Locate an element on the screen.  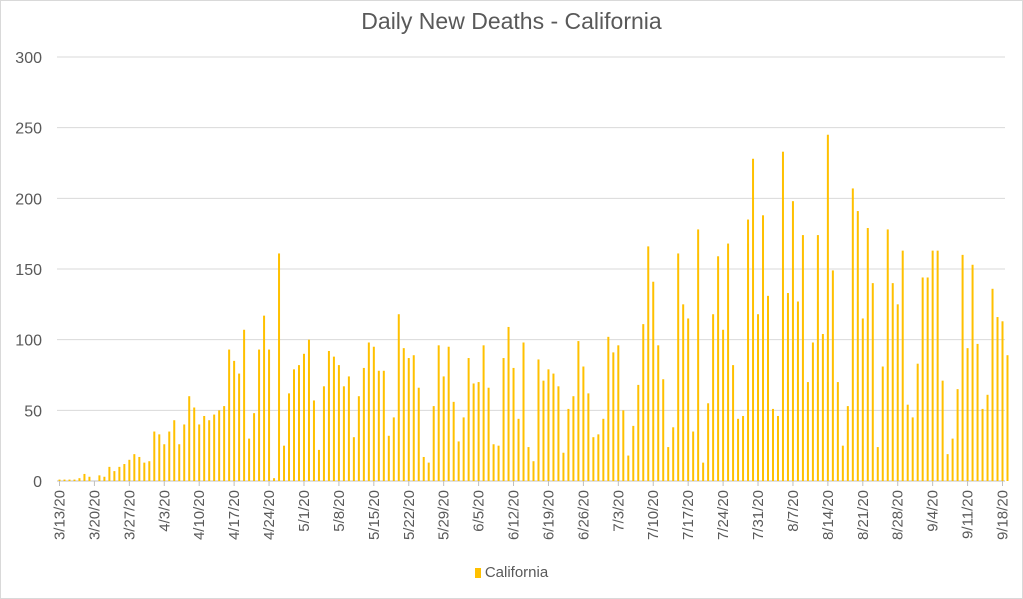
x-tick-label: 4/17/20 is located at coordinates (234, 515).